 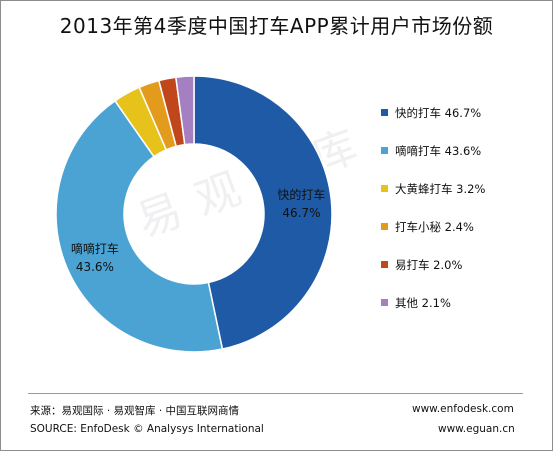 What do you see at coordinates (434, 227) in the screenshot?
I see `legend-label: 打车小秘 2.4%` at bounding box center [434, 227].